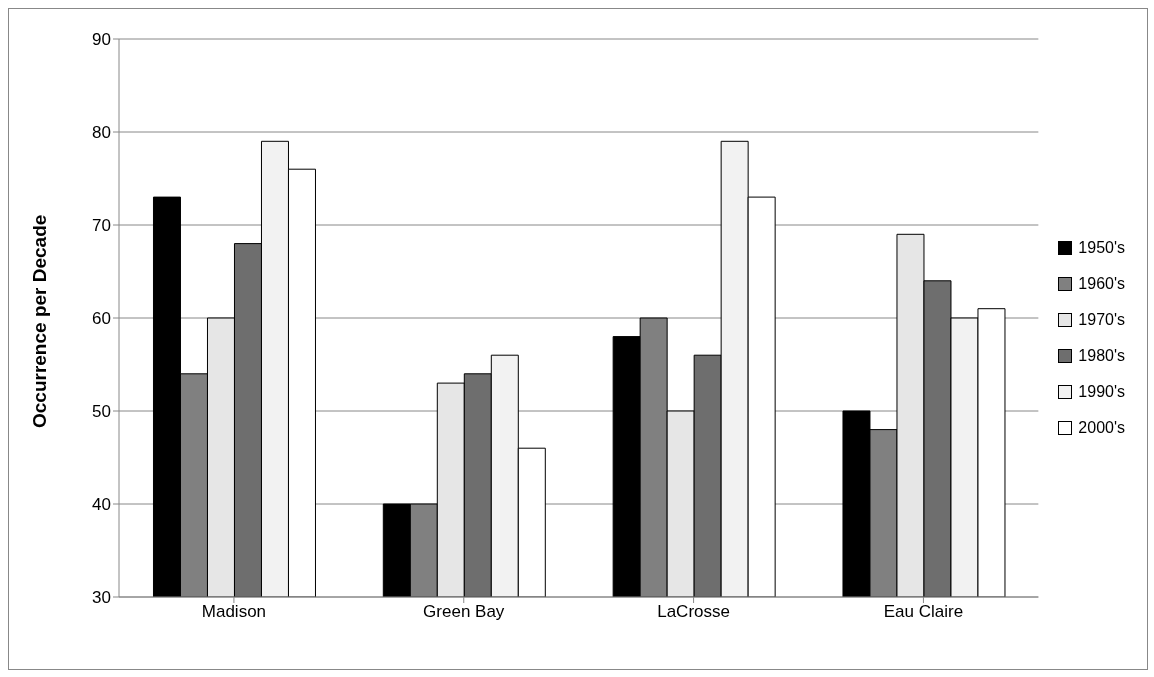  What do you see at coordinates (1101, 356) in the screenshot?
I see `legend-label: 1980's` at bounding box center [1101, 356].